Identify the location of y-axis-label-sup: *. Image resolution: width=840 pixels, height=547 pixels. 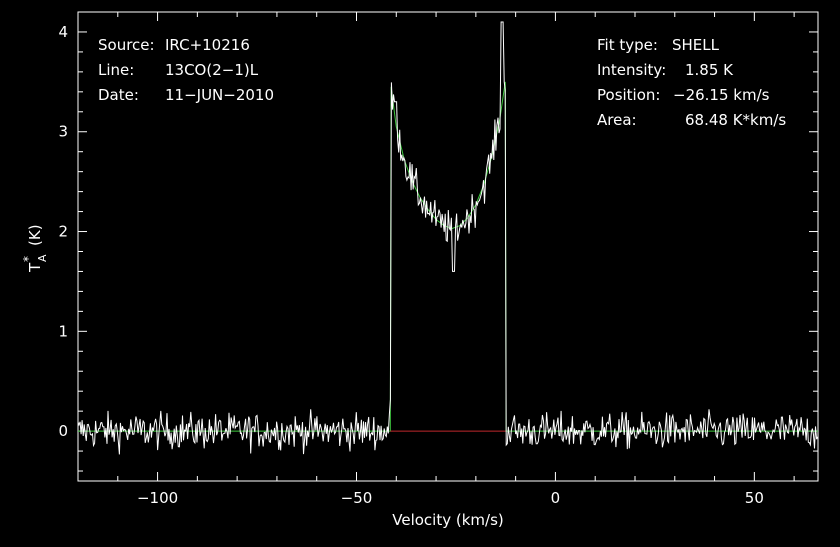
(28, 259).